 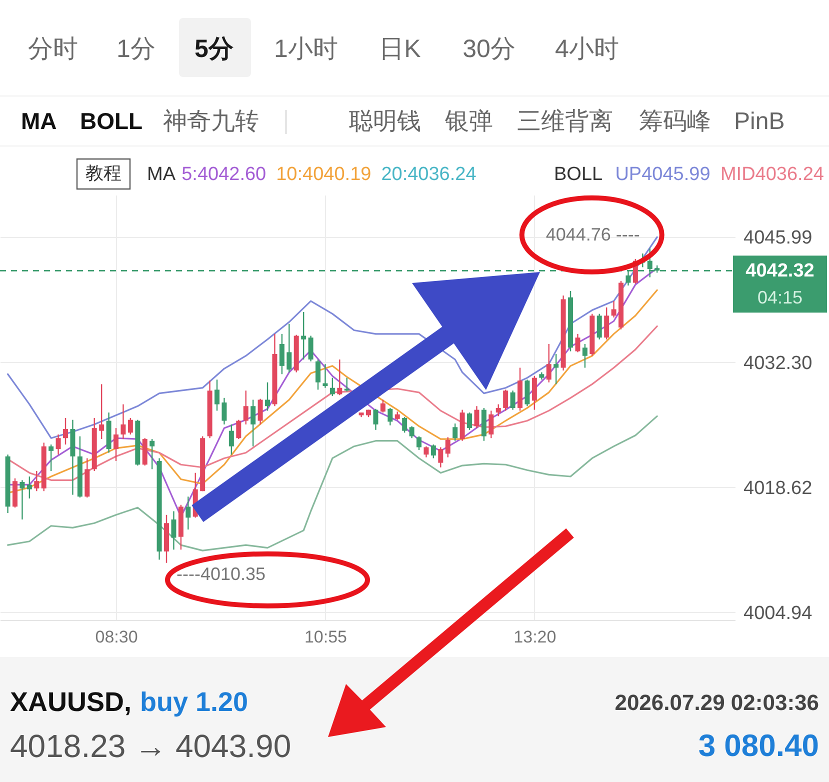 What do you see at coordinates (780, 298) in the screenshot?
I see `text: 04:15` at bounding box center [780, 298].